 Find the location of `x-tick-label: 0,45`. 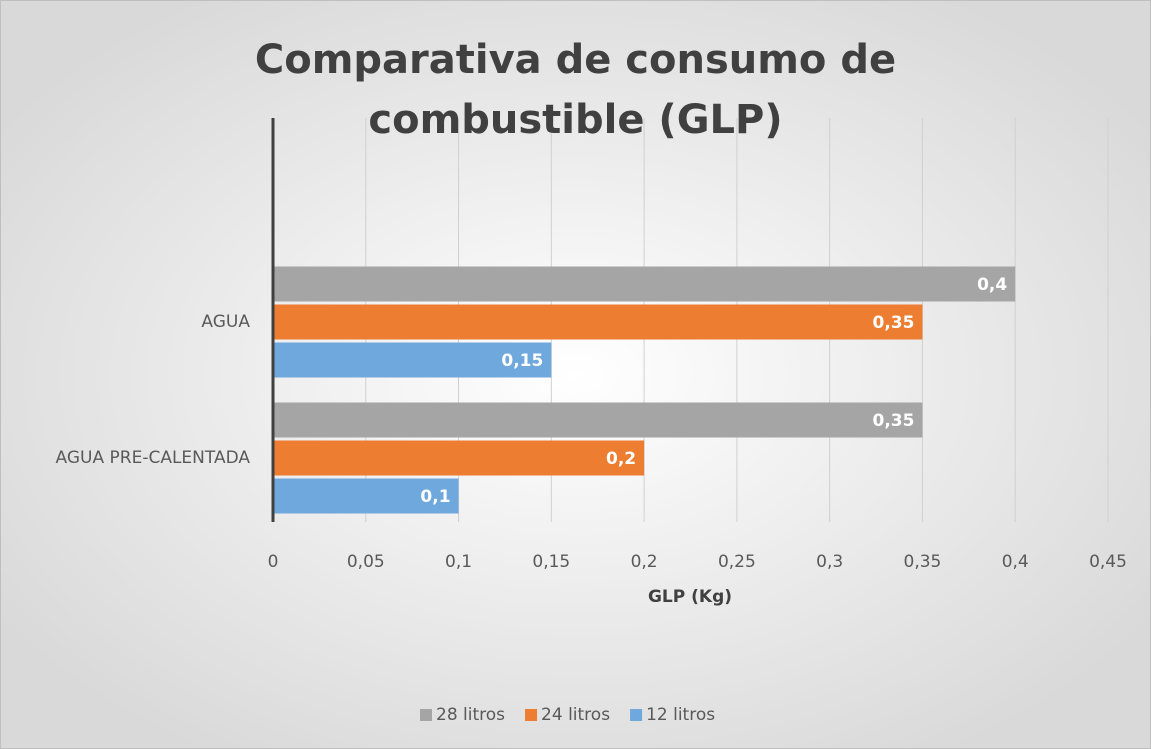

x-tick-label: 0,45 is located at coordinates (1108, 562).